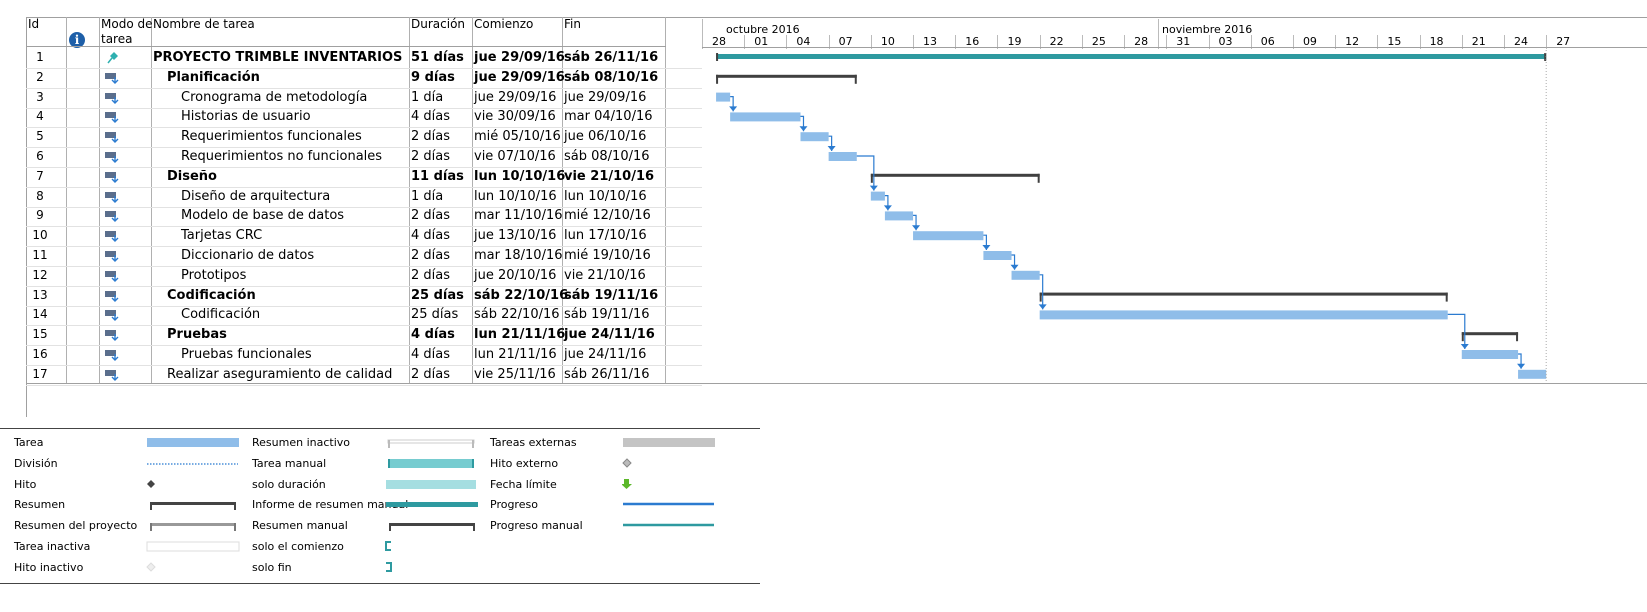 The width and height of the screenshot is (1647, 612). I want to click on table-row: 7 Diseño 11 días lun 10/10/16 vie 21/10/16, so click(364, 177).